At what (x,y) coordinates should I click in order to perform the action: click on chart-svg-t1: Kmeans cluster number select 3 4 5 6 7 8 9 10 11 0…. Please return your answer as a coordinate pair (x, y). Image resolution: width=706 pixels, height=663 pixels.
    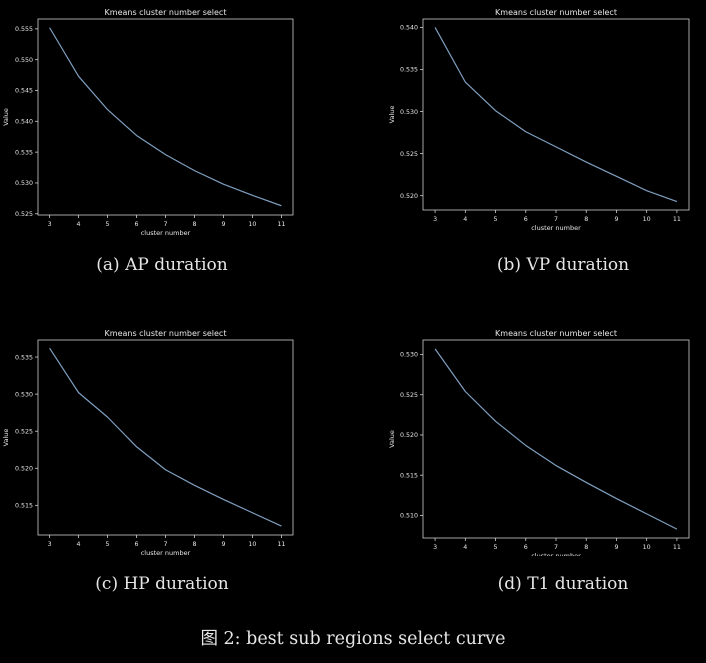
    Looking at the image, I should click on (539, 442).